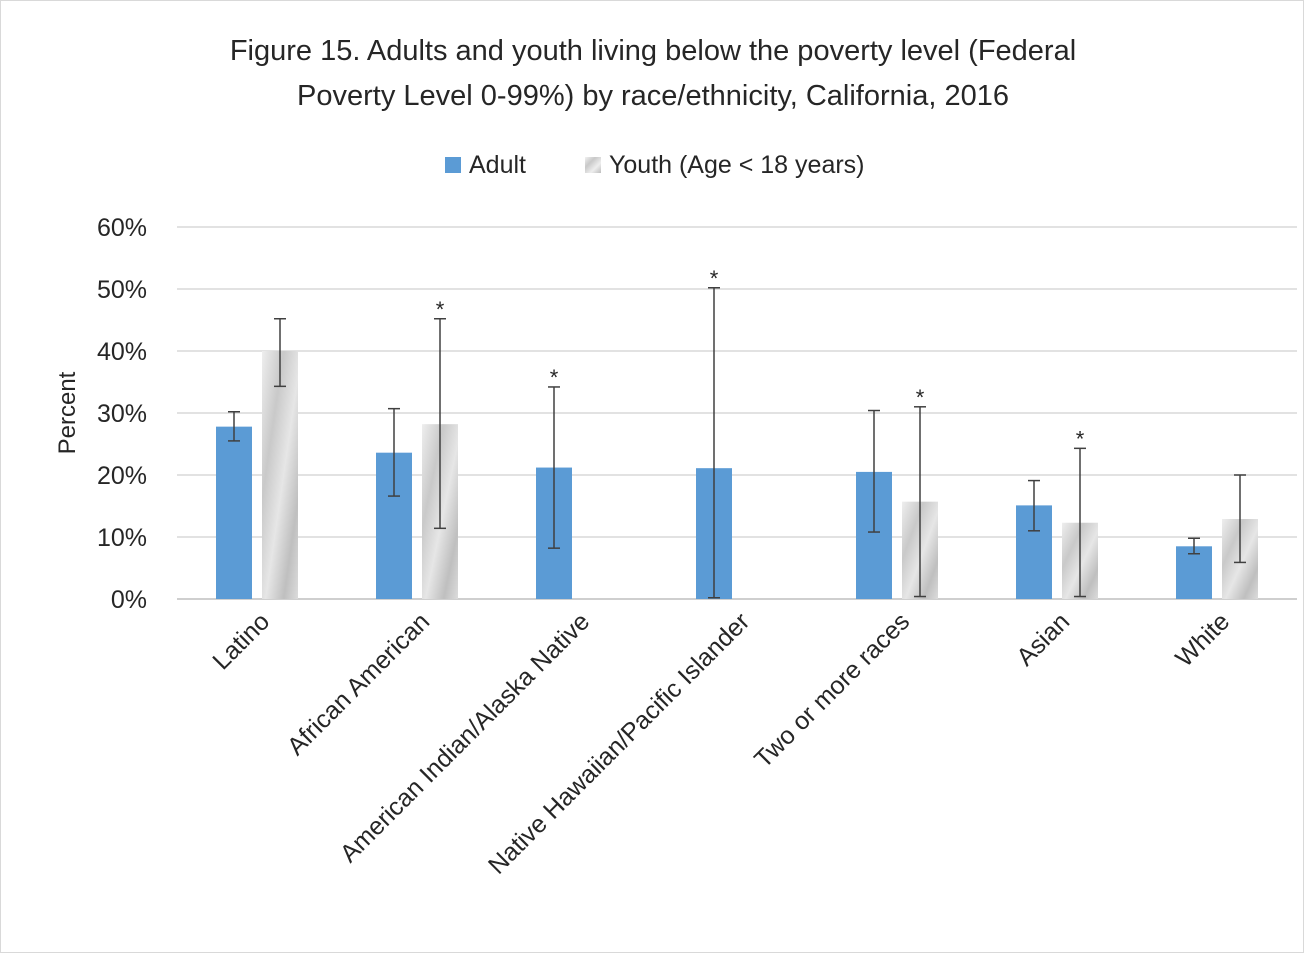 The width and height of the screenshot is (1304, 954). Describe the element at coordinates (832, 690) in the screenshot. I see `x-tick-label: Two or more races` at that location.